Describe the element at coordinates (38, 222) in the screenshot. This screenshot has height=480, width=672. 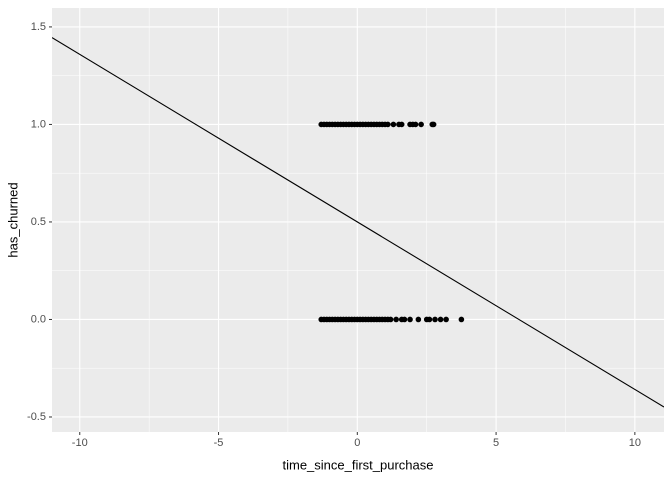
I see `y-tick-label: 0.5` at that location.